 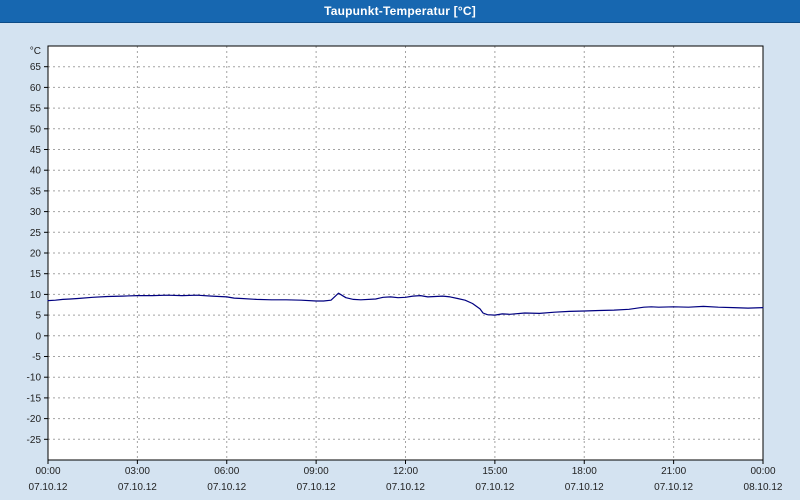 I want to click on svg-text: 45, so click(x=36, y=150).